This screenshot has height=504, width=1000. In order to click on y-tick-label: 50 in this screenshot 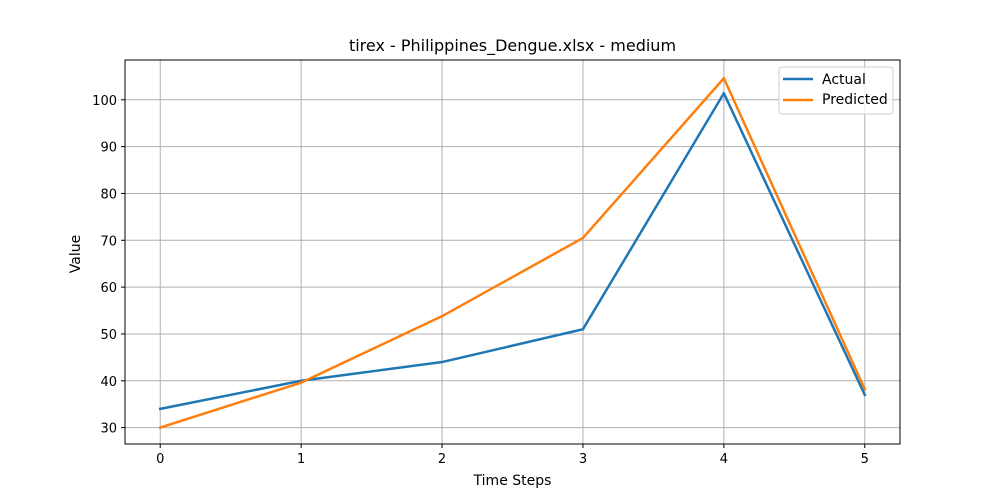, I will do `click(108, 335)`.